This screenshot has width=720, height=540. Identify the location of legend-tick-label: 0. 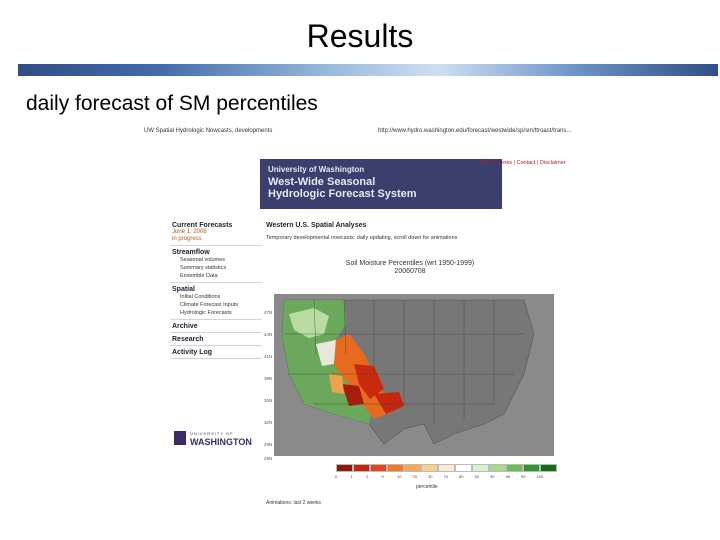
(336, 476).